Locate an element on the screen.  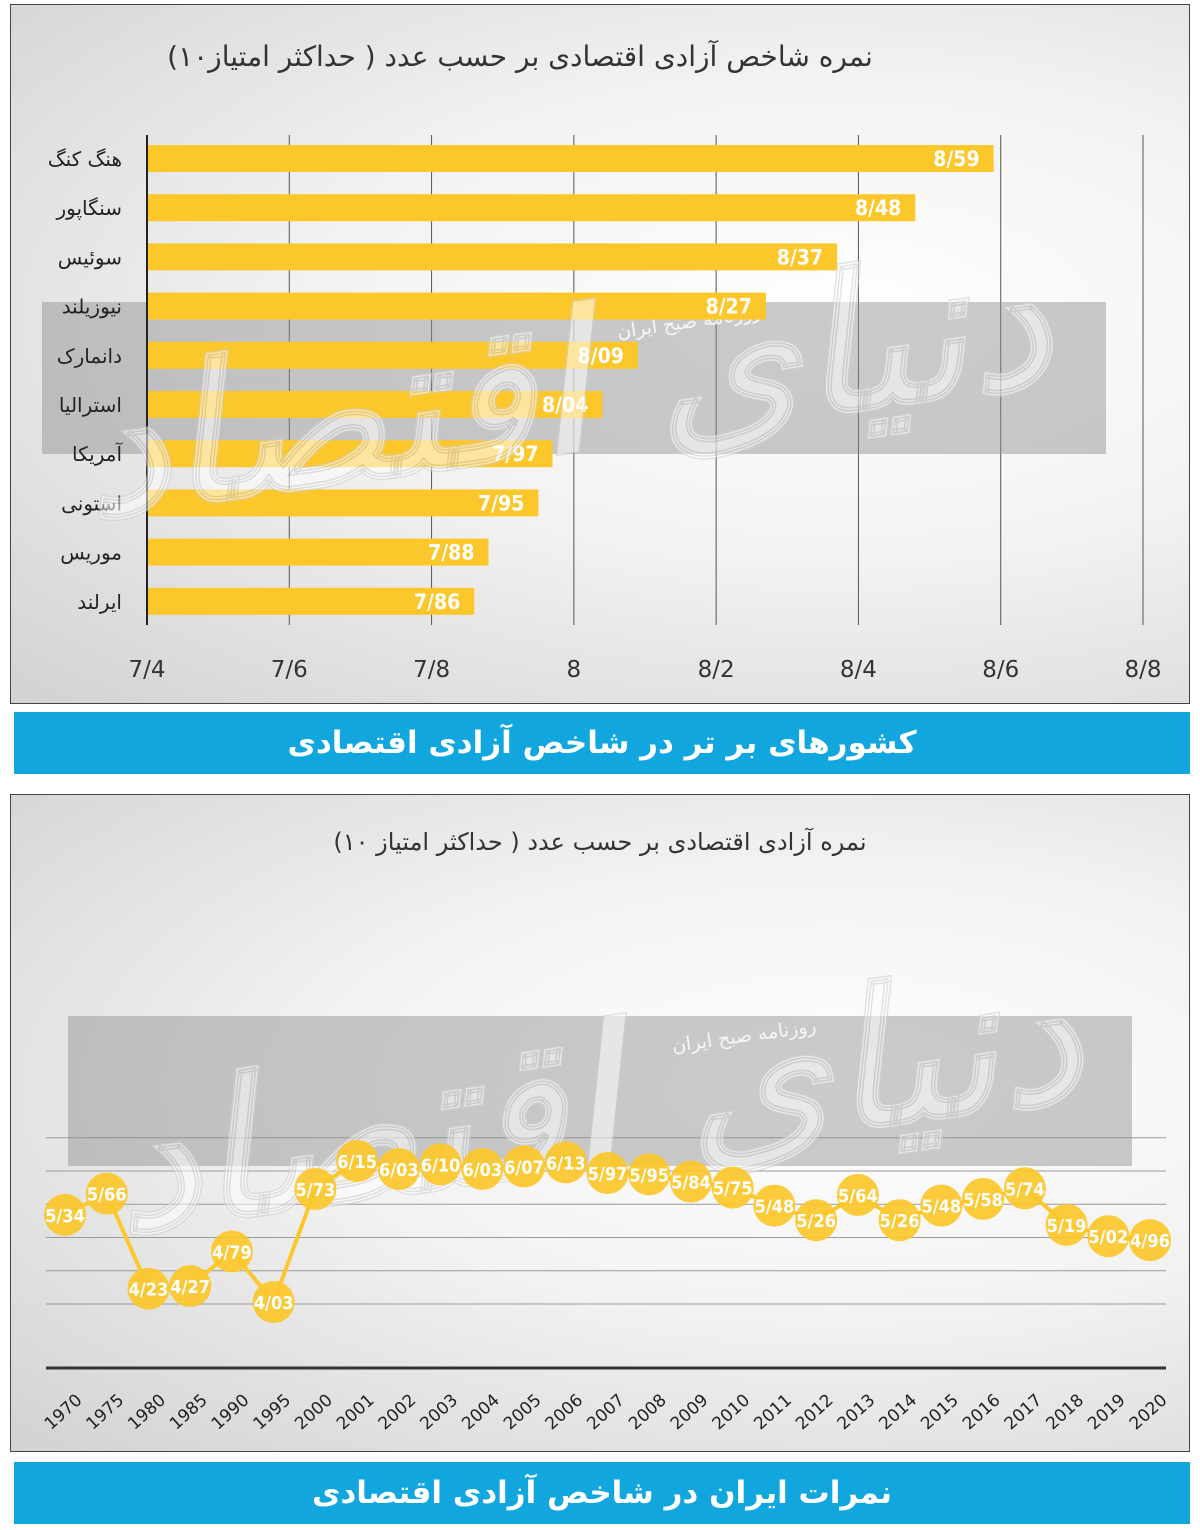
x-tick-label: 1985 is located at coordinates (189, 1412).